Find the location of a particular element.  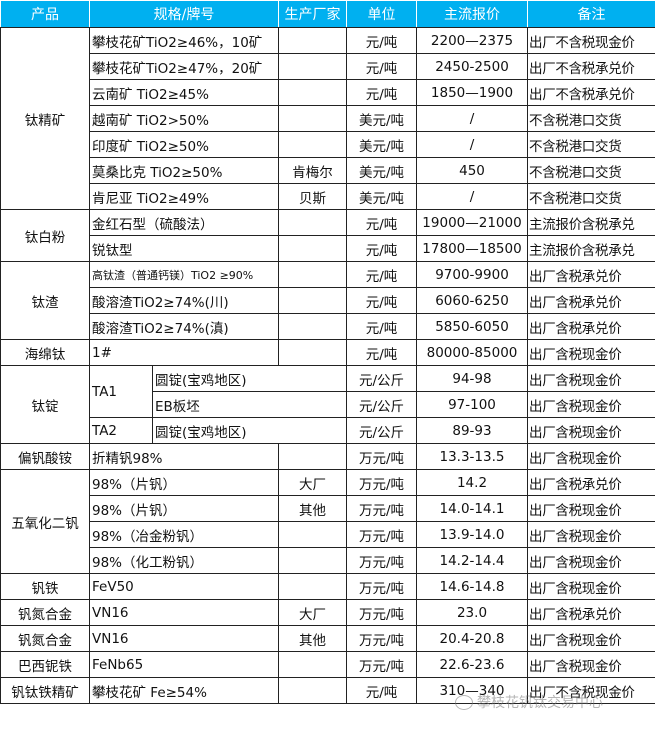

spec-cell: 印度矿 TiO2≥50% is located at coordinates (184, 144).